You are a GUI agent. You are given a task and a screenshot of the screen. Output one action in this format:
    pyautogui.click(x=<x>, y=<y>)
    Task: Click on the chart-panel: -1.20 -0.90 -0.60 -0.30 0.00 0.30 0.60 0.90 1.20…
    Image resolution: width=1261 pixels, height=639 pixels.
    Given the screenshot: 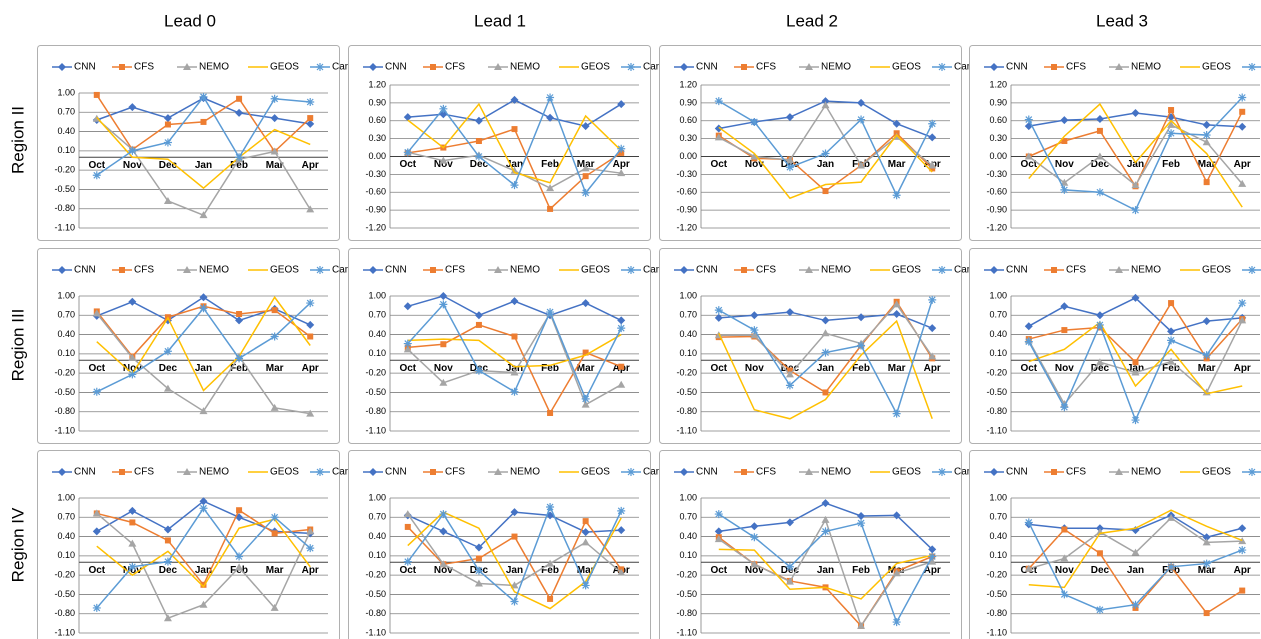 What is the action you would take?
    pyautogui.click(x=516, y=143)
    